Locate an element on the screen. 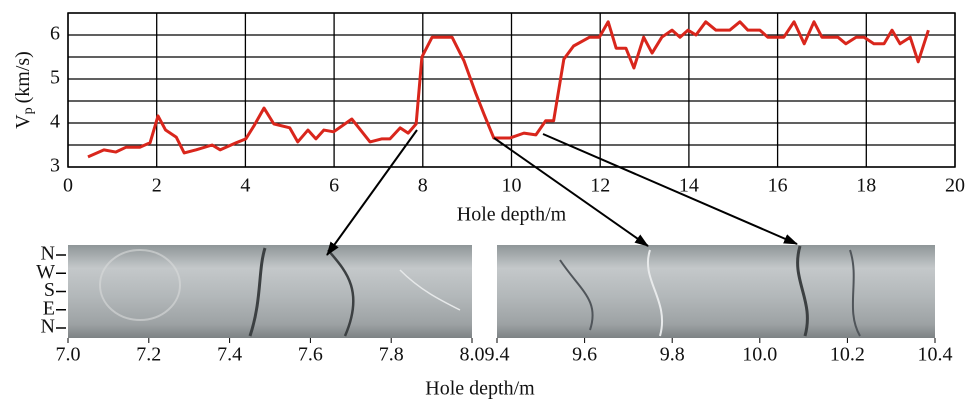  x-tick-label: 10.2 is located at coordinates (847, 355).